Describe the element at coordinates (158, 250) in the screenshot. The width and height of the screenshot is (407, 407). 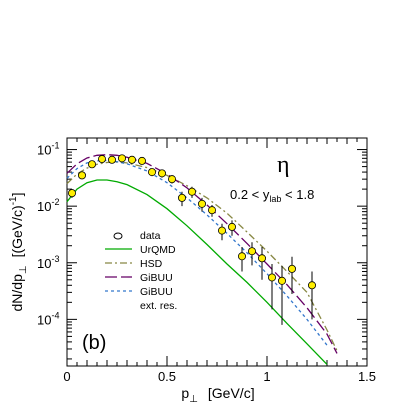
I see `legend-label-urqmd-1: UrQMD` at that location.